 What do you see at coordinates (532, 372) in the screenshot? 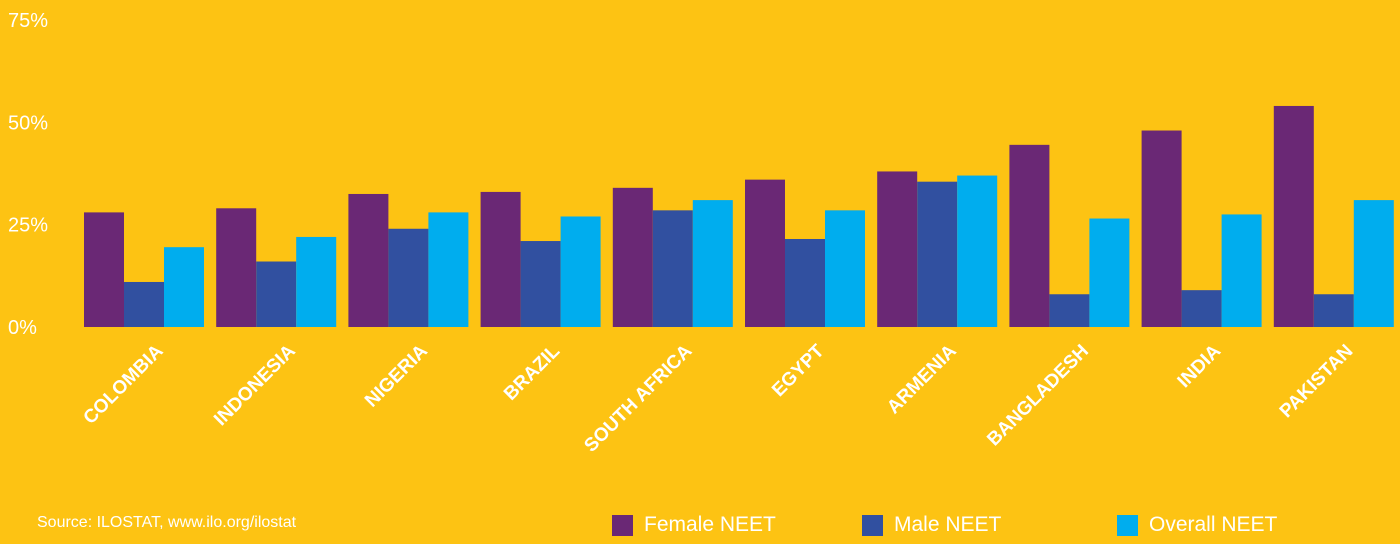
I see `x-category-label: BRAZIL` at bounding box center [532, 372].